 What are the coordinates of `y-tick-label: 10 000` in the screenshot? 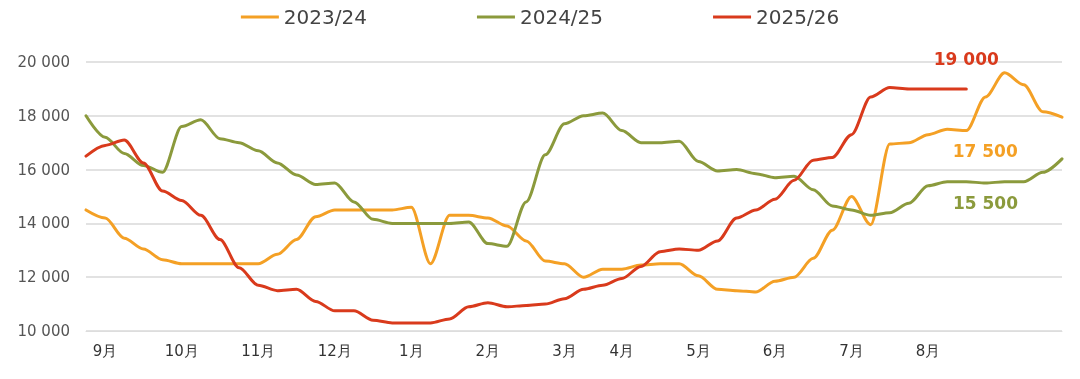 It's located at (43, 331).